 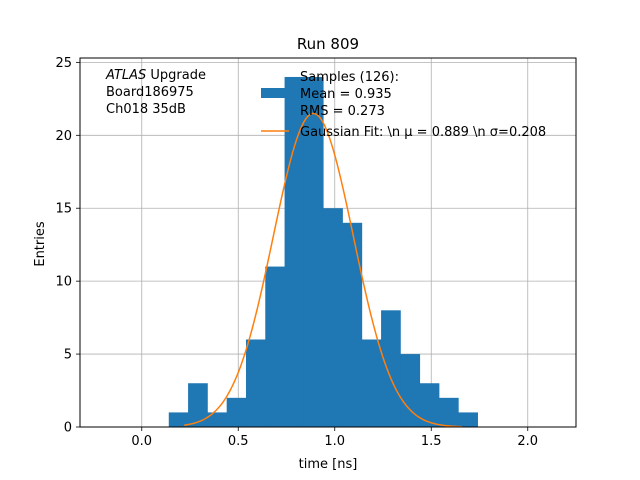 I want to click on annotation-line-0: ATLAS Upgrade, so click(x=155, y=75).